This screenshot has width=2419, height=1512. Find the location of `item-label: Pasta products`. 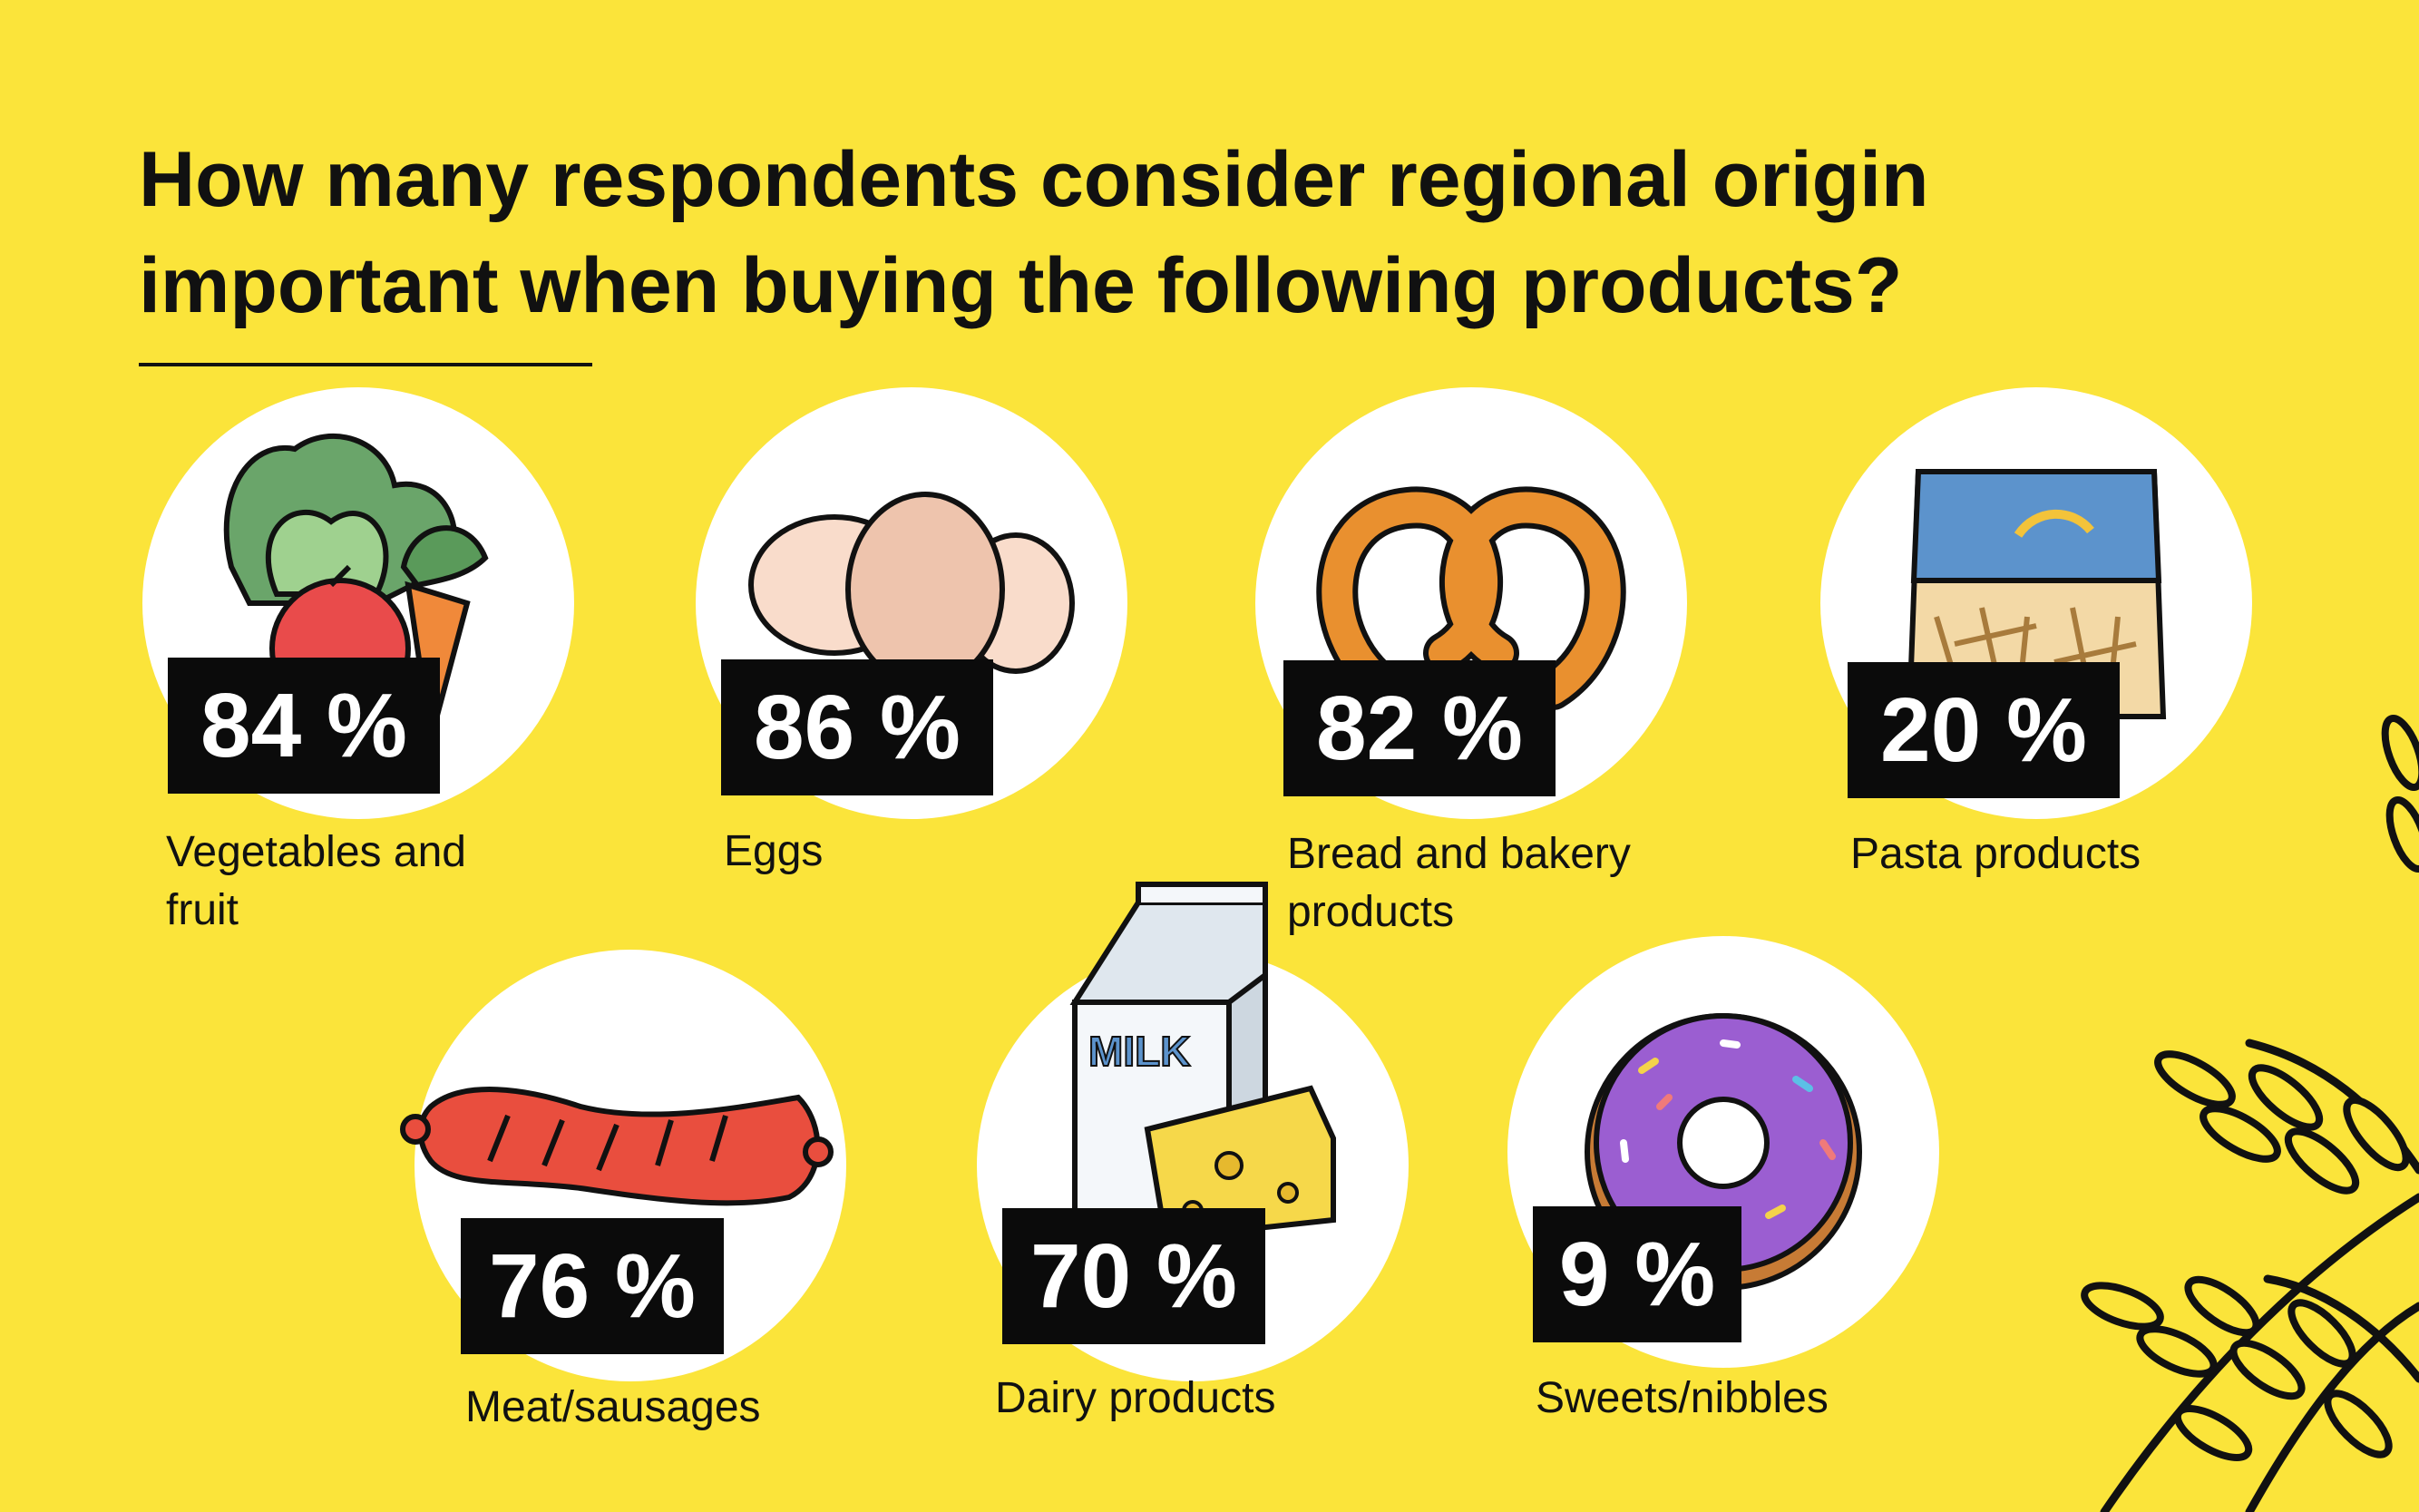

item-label: Pasta products is located at coordinates (1996, 854).